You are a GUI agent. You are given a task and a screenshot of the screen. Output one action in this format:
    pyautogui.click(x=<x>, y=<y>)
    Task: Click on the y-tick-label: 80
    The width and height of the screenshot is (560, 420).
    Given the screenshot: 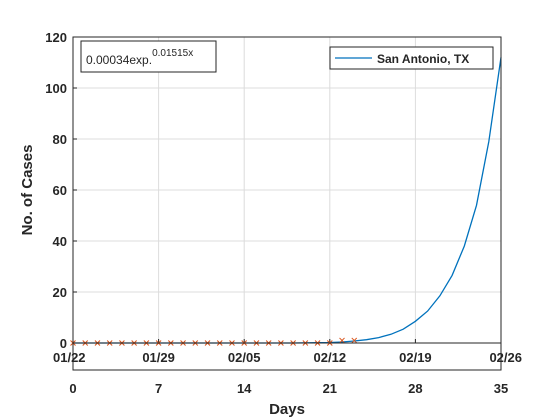 What is the action you would take?
    pyautogui.click(x=60, y=139)
    